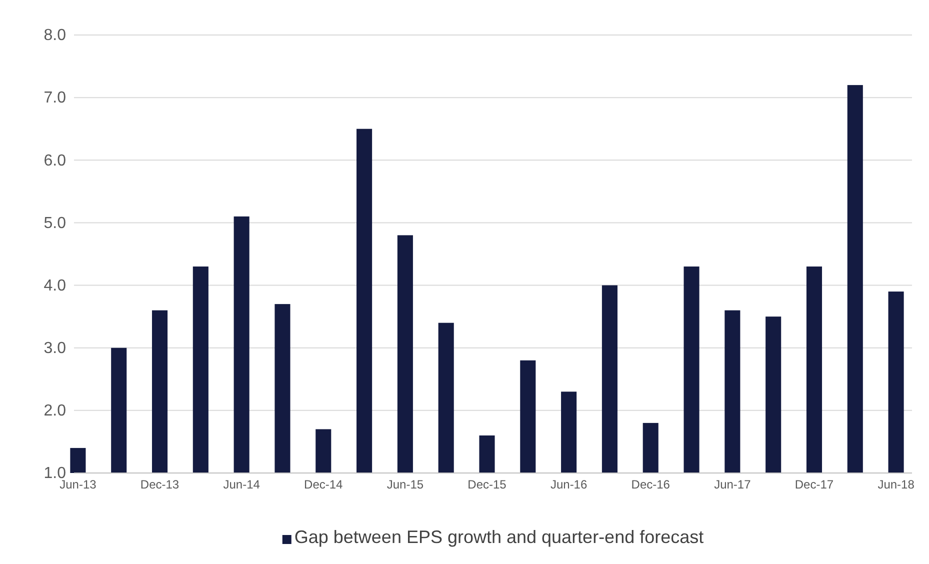 The height and width of the screenshot is (564, 929). I want to click on x-tick-label: Dec-13, so click(160, 485).